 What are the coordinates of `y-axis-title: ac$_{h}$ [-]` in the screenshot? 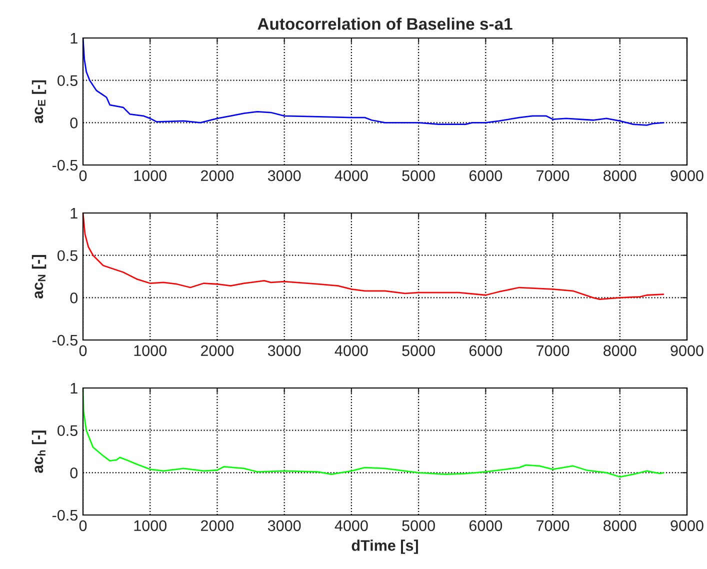 It's located at (39, 451).